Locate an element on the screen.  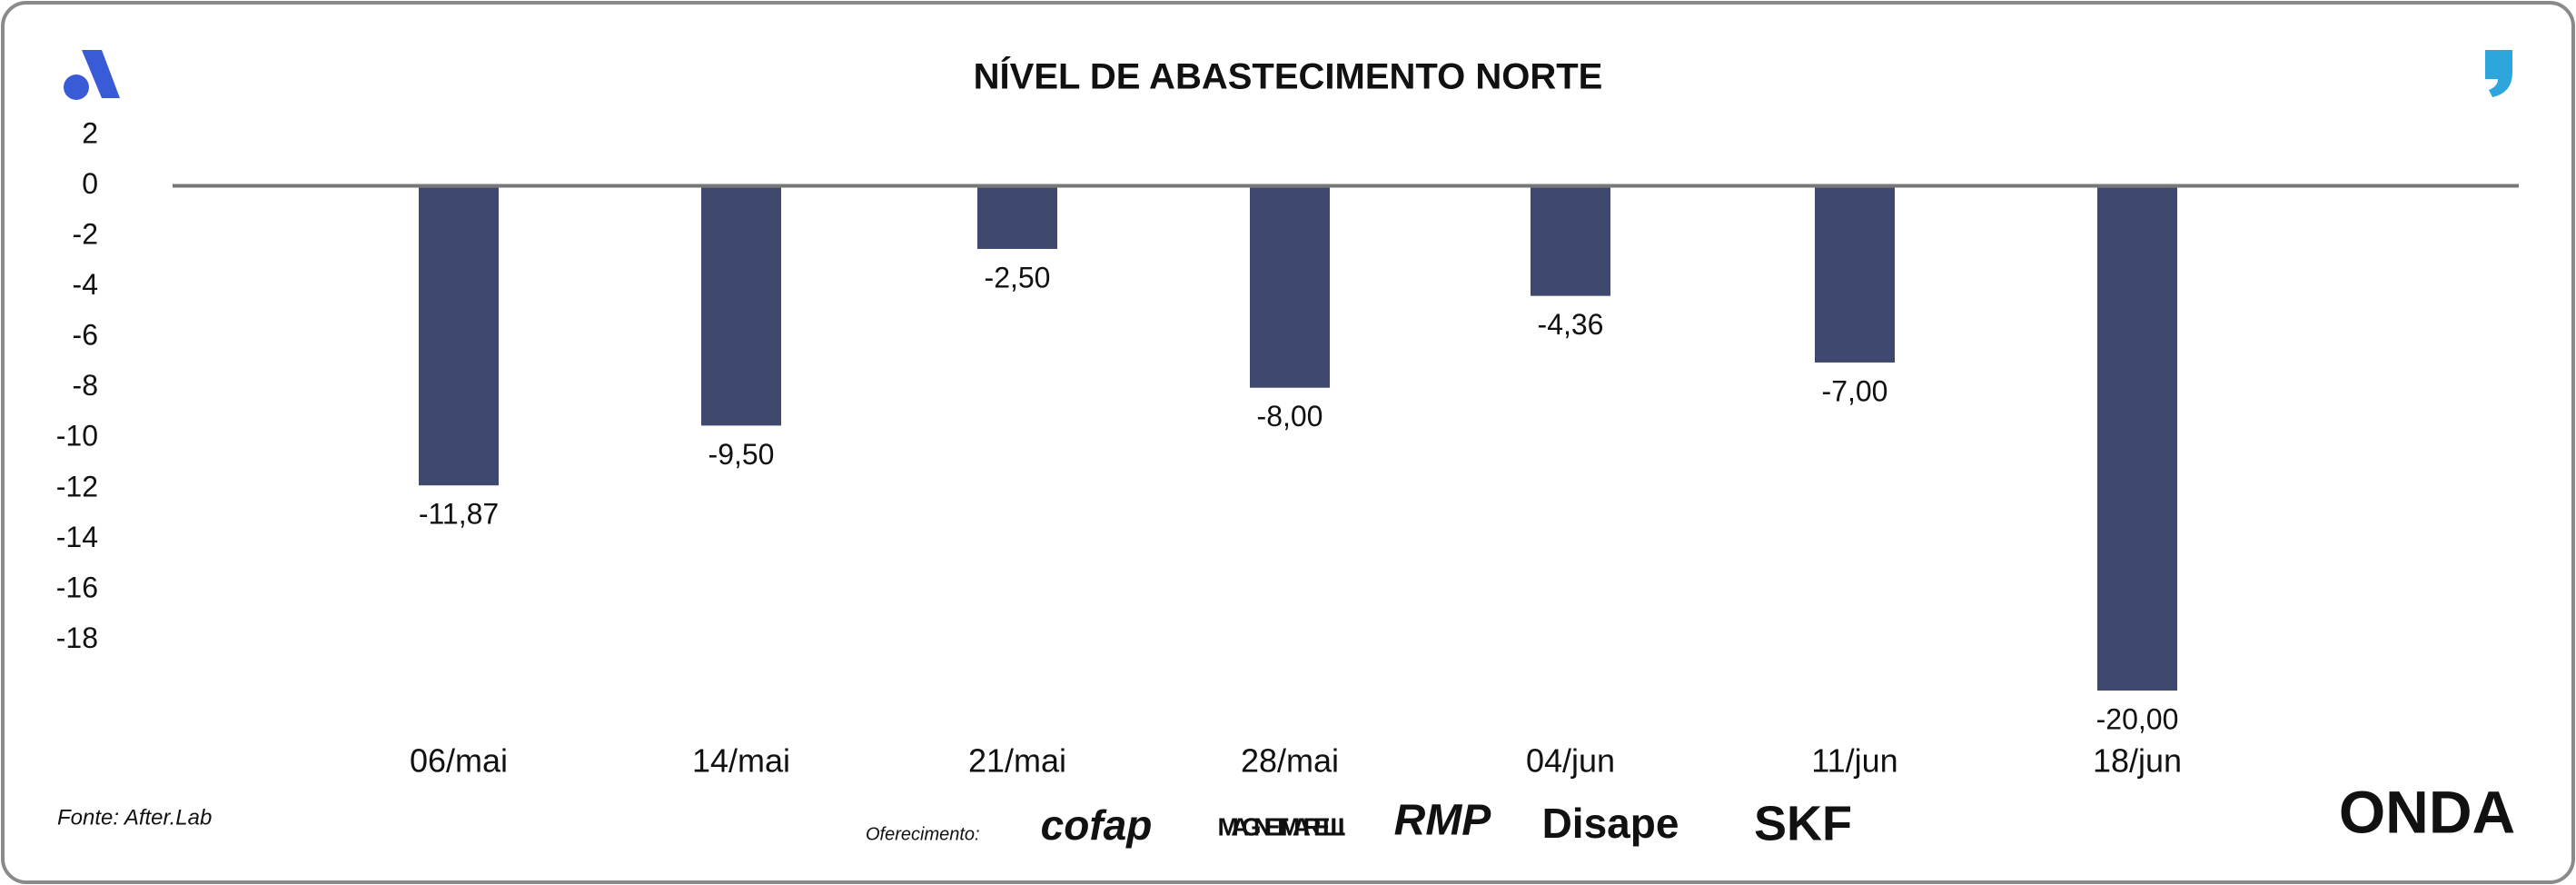
x-tick-label: 11/jun is located at coordinates (1854, 761).